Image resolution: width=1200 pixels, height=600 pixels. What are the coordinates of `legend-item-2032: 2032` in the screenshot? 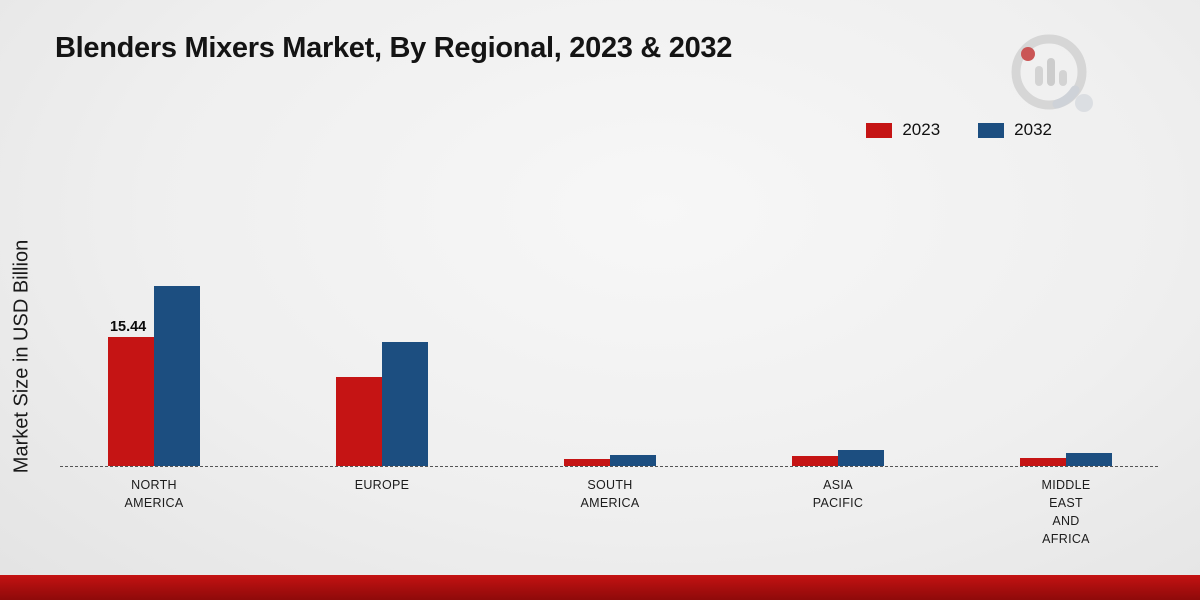 It's located at (1015, 130).